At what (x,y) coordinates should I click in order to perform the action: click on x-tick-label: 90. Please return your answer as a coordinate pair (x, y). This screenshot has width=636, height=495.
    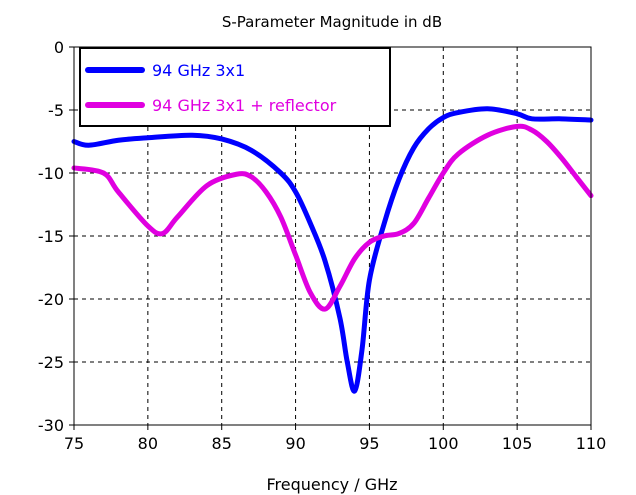
    Looking at the image, I should click on (295, 443).